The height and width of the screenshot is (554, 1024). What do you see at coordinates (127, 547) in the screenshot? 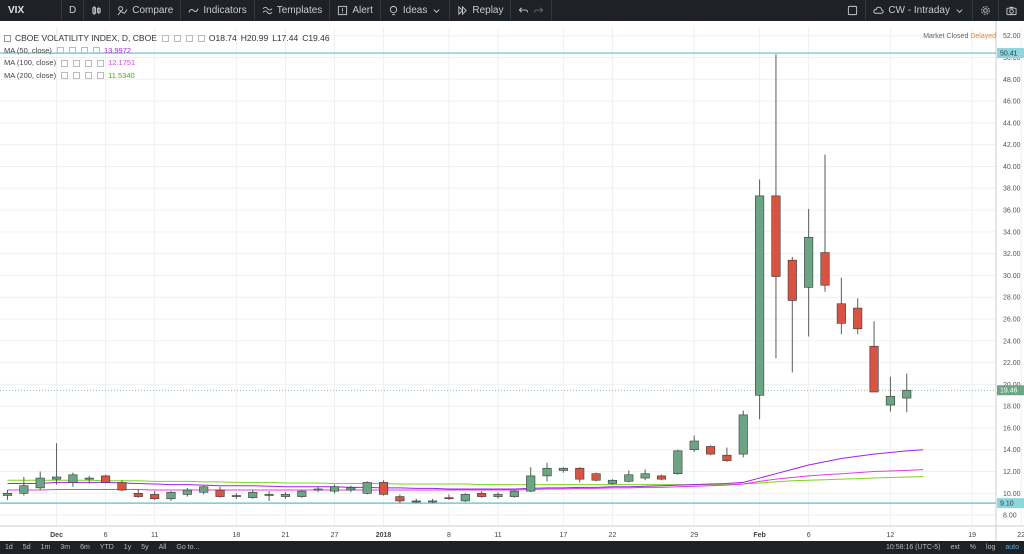
I see `range-1y: 1y` at bounding box center [127, 547].